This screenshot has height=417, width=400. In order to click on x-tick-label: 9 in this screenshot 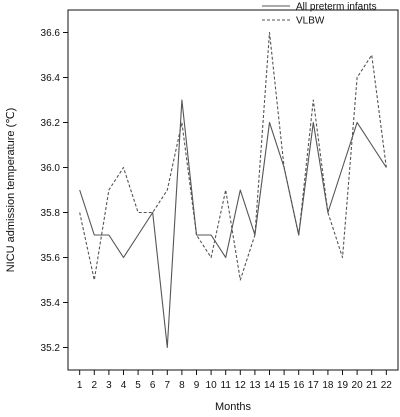, I will do `click(197, 385)`.